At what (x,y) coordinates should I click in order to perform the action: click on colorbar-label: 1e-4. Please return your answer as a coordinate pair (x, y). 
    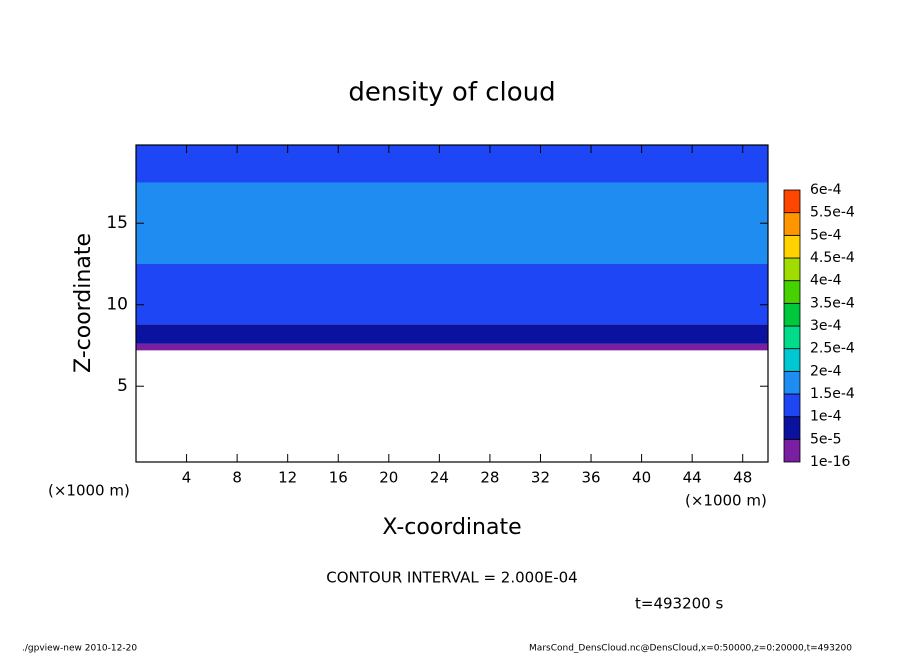
    Looking at the image, I should click on (826, 417).